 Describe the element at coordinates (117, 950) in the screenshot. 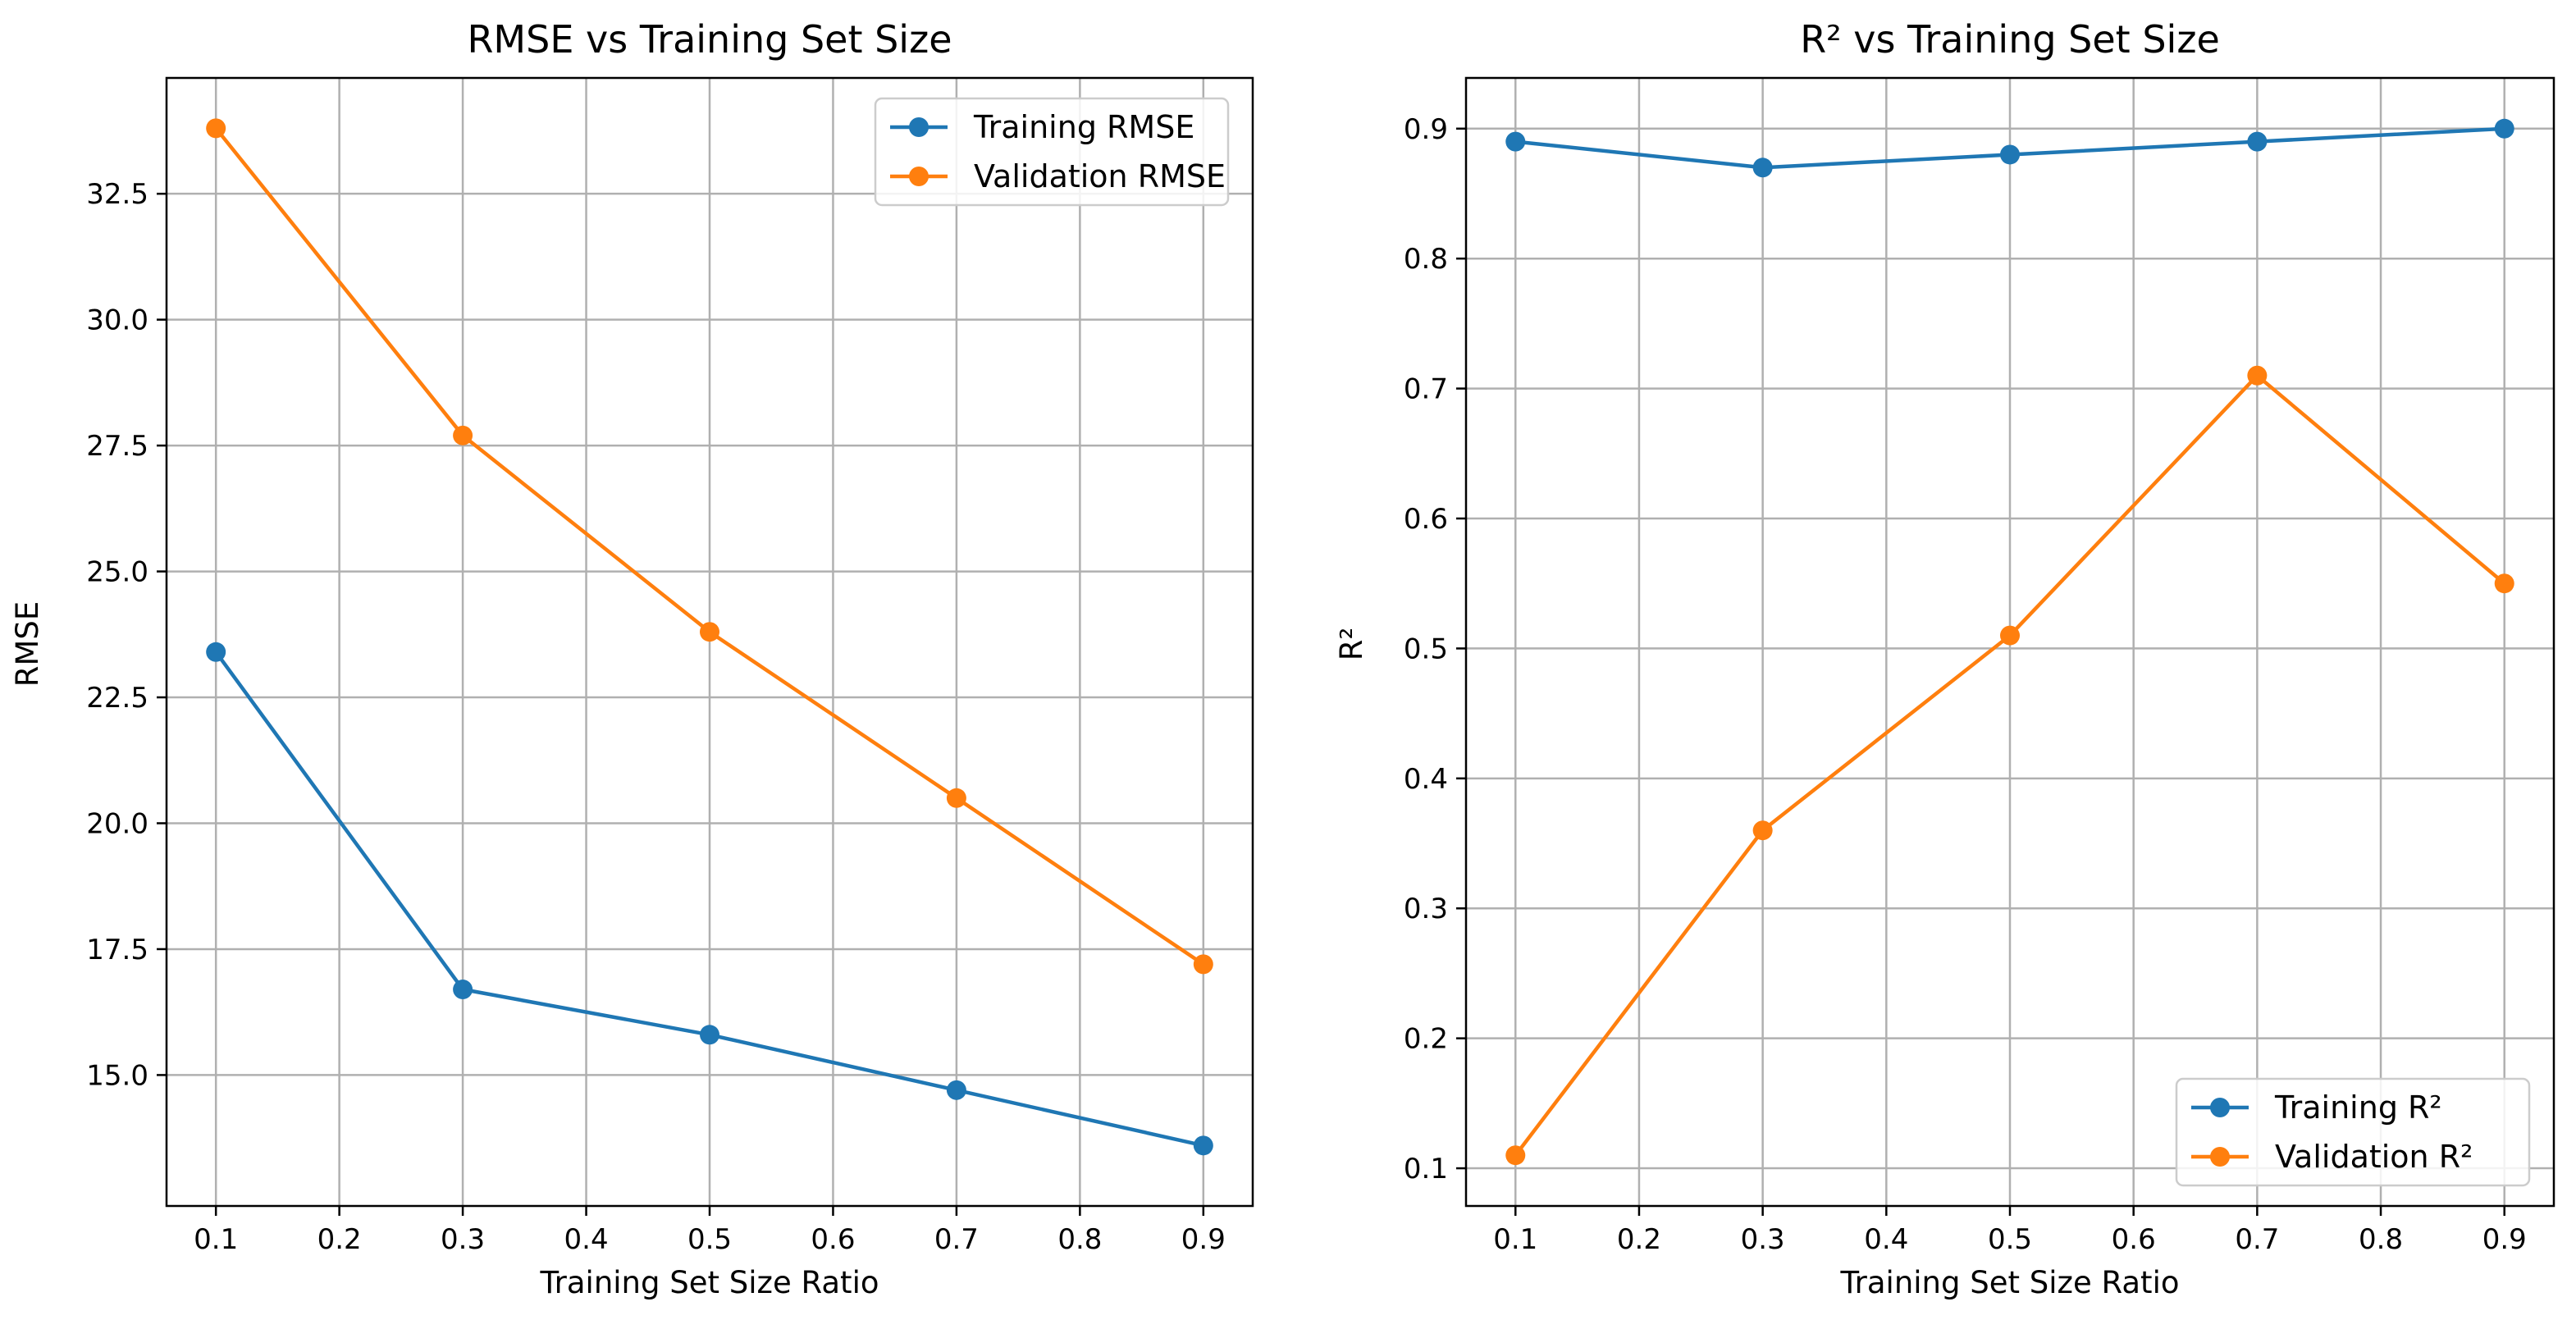

I see `rmse-ytick-label: 17.5` at that location.